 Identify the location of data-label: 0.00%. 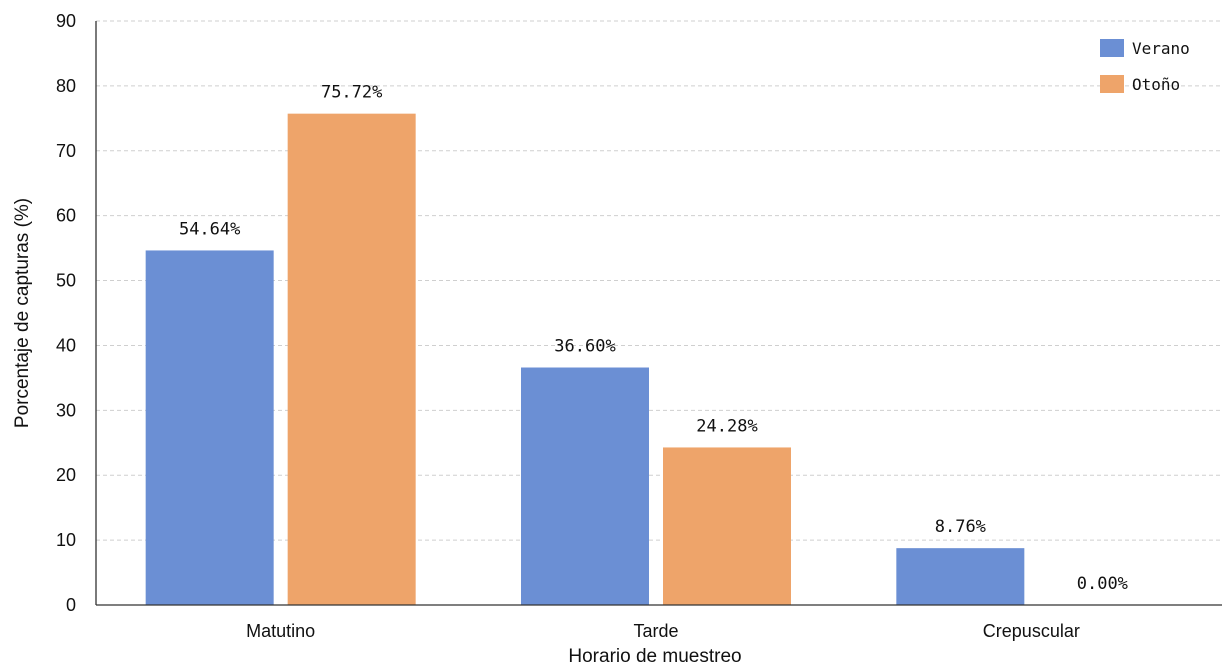
(1102, 584).